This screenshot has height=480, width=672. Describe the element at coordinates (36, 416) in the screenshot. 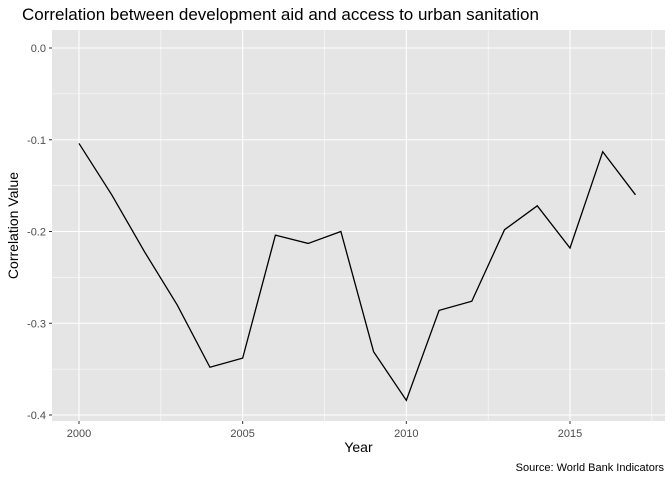

I see `y-tick-label: -0.4` at that location.